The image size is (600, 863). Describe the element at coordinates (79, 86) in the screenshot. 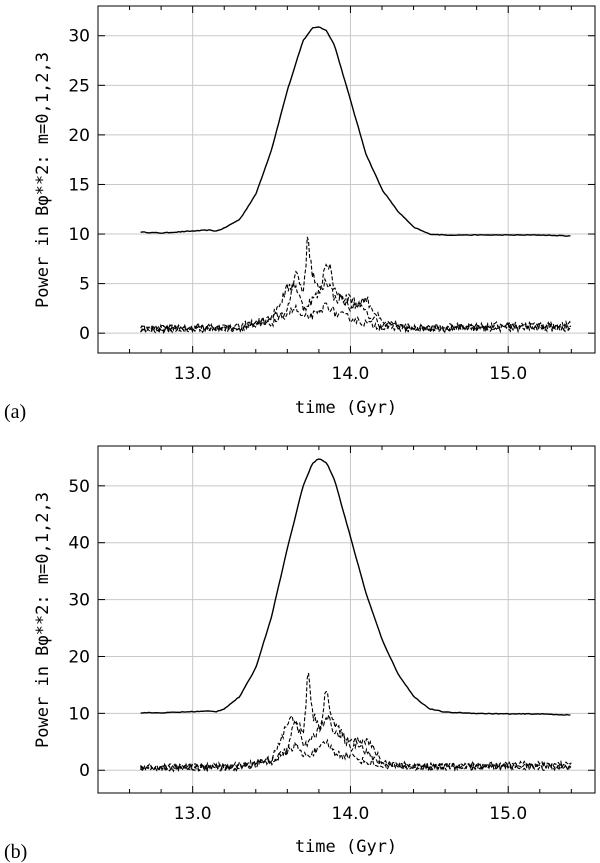

I see `panel-a-ytick-label: 25` at that location.